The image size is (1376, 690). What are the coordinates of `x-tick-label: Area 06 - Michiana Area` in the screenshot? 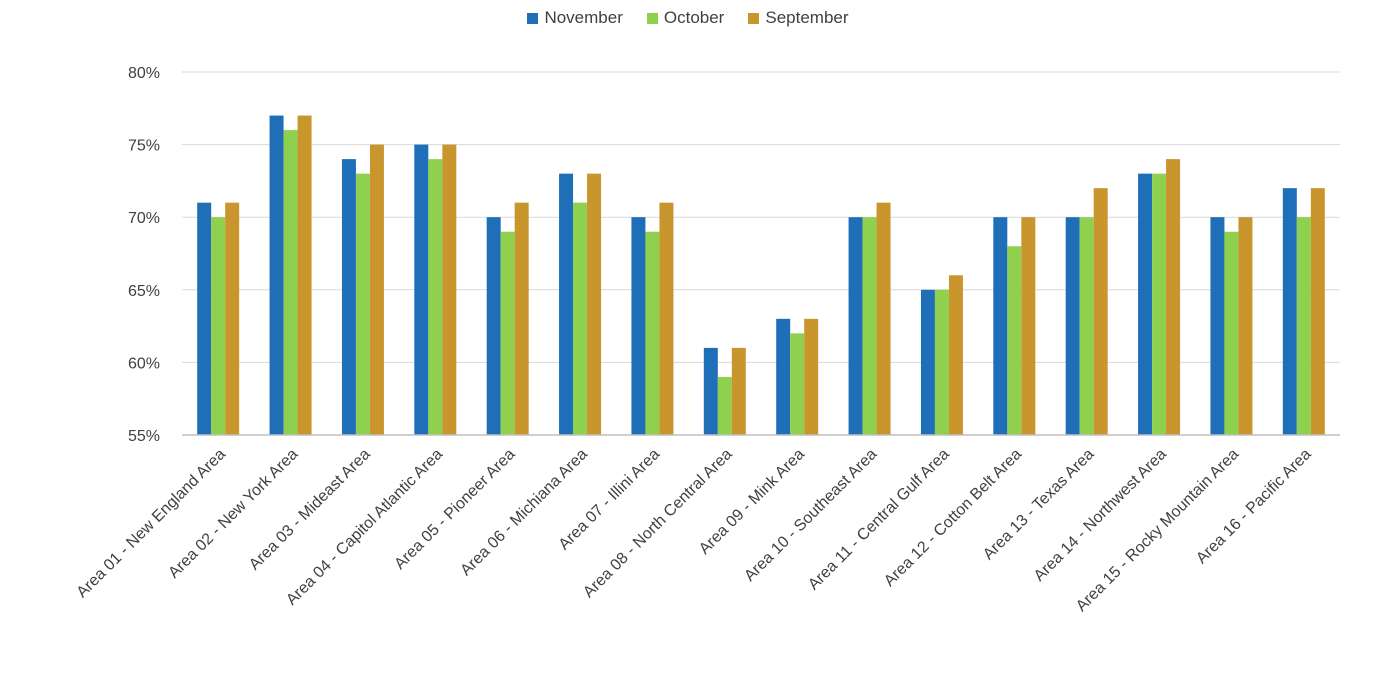 It's located at (523, 512).